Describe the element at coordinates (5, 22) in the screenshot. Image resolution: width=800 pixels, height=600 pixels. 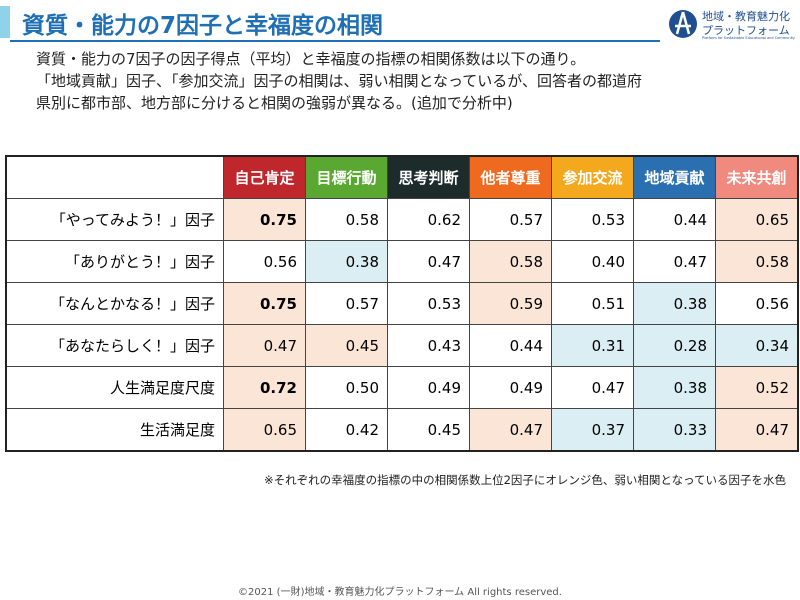
I see `title-accent` at that location.